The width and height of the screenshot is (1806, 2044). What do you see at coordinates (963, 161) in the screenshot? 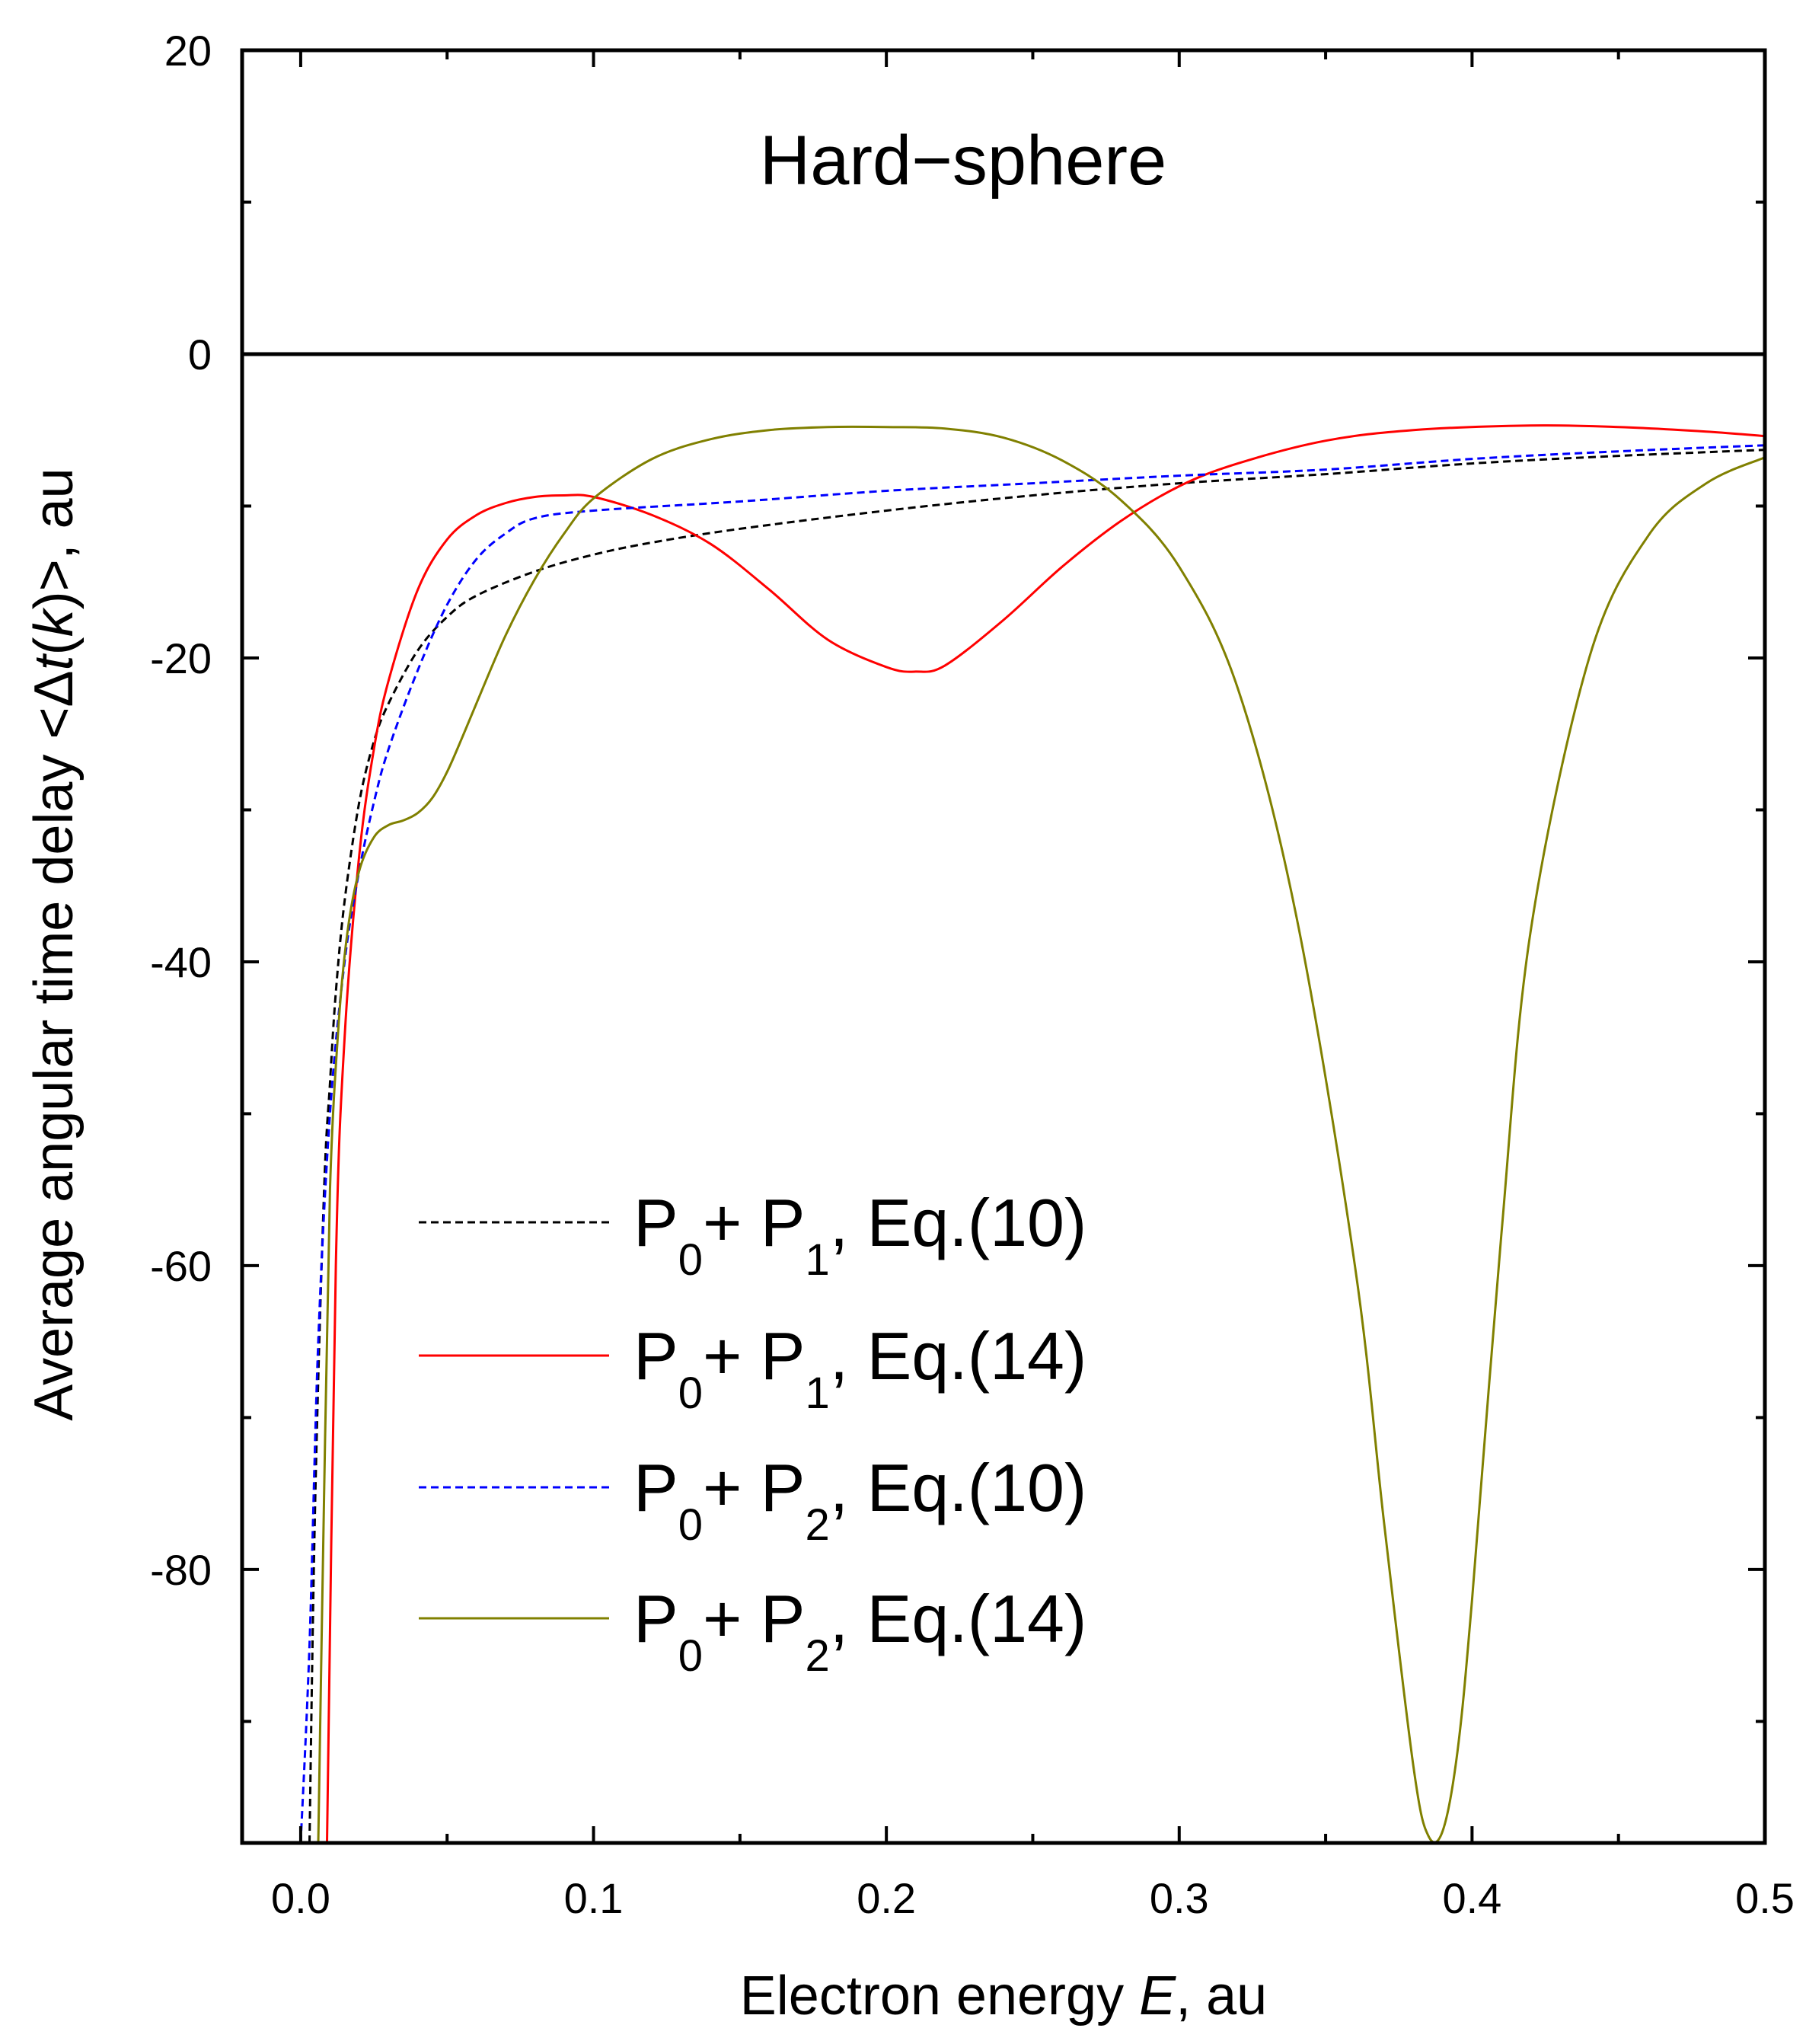
I see `panel-title: Hard−sphere` at bounding box center [963, 161].